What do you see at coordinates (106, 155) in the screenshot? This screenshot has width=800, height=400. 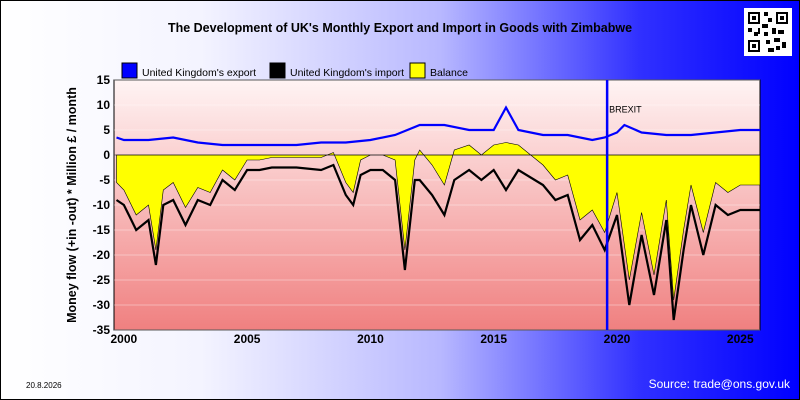 I see `y-tick-label: 0` at bounding box center [106, 155].